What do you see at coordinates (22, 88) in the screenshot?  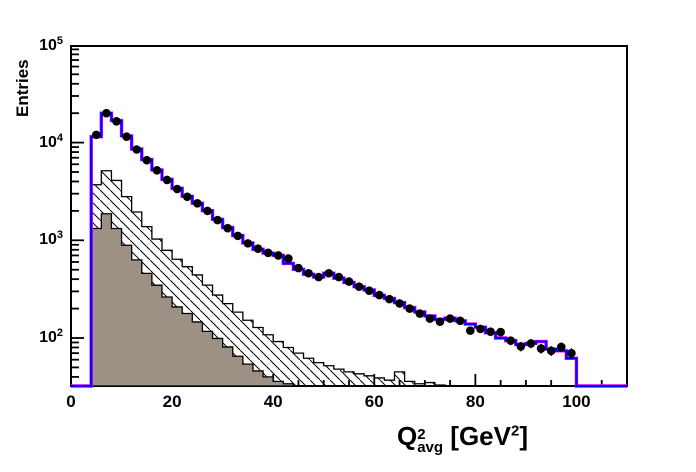 I see `y-axis-title: Entries` at bounding box center [22, 88].